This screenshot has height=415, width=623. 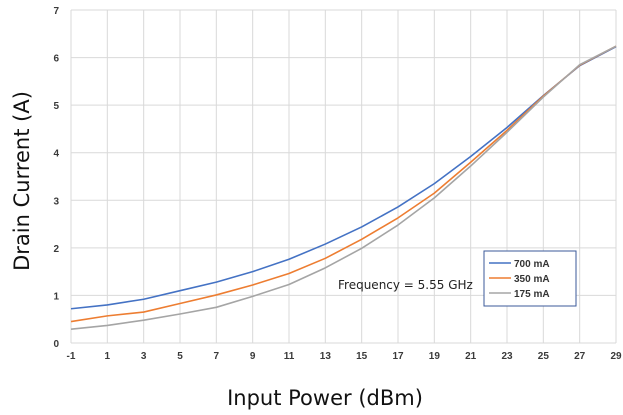 I want to click on x-tick-label: 1, so click(x=108, y=356).